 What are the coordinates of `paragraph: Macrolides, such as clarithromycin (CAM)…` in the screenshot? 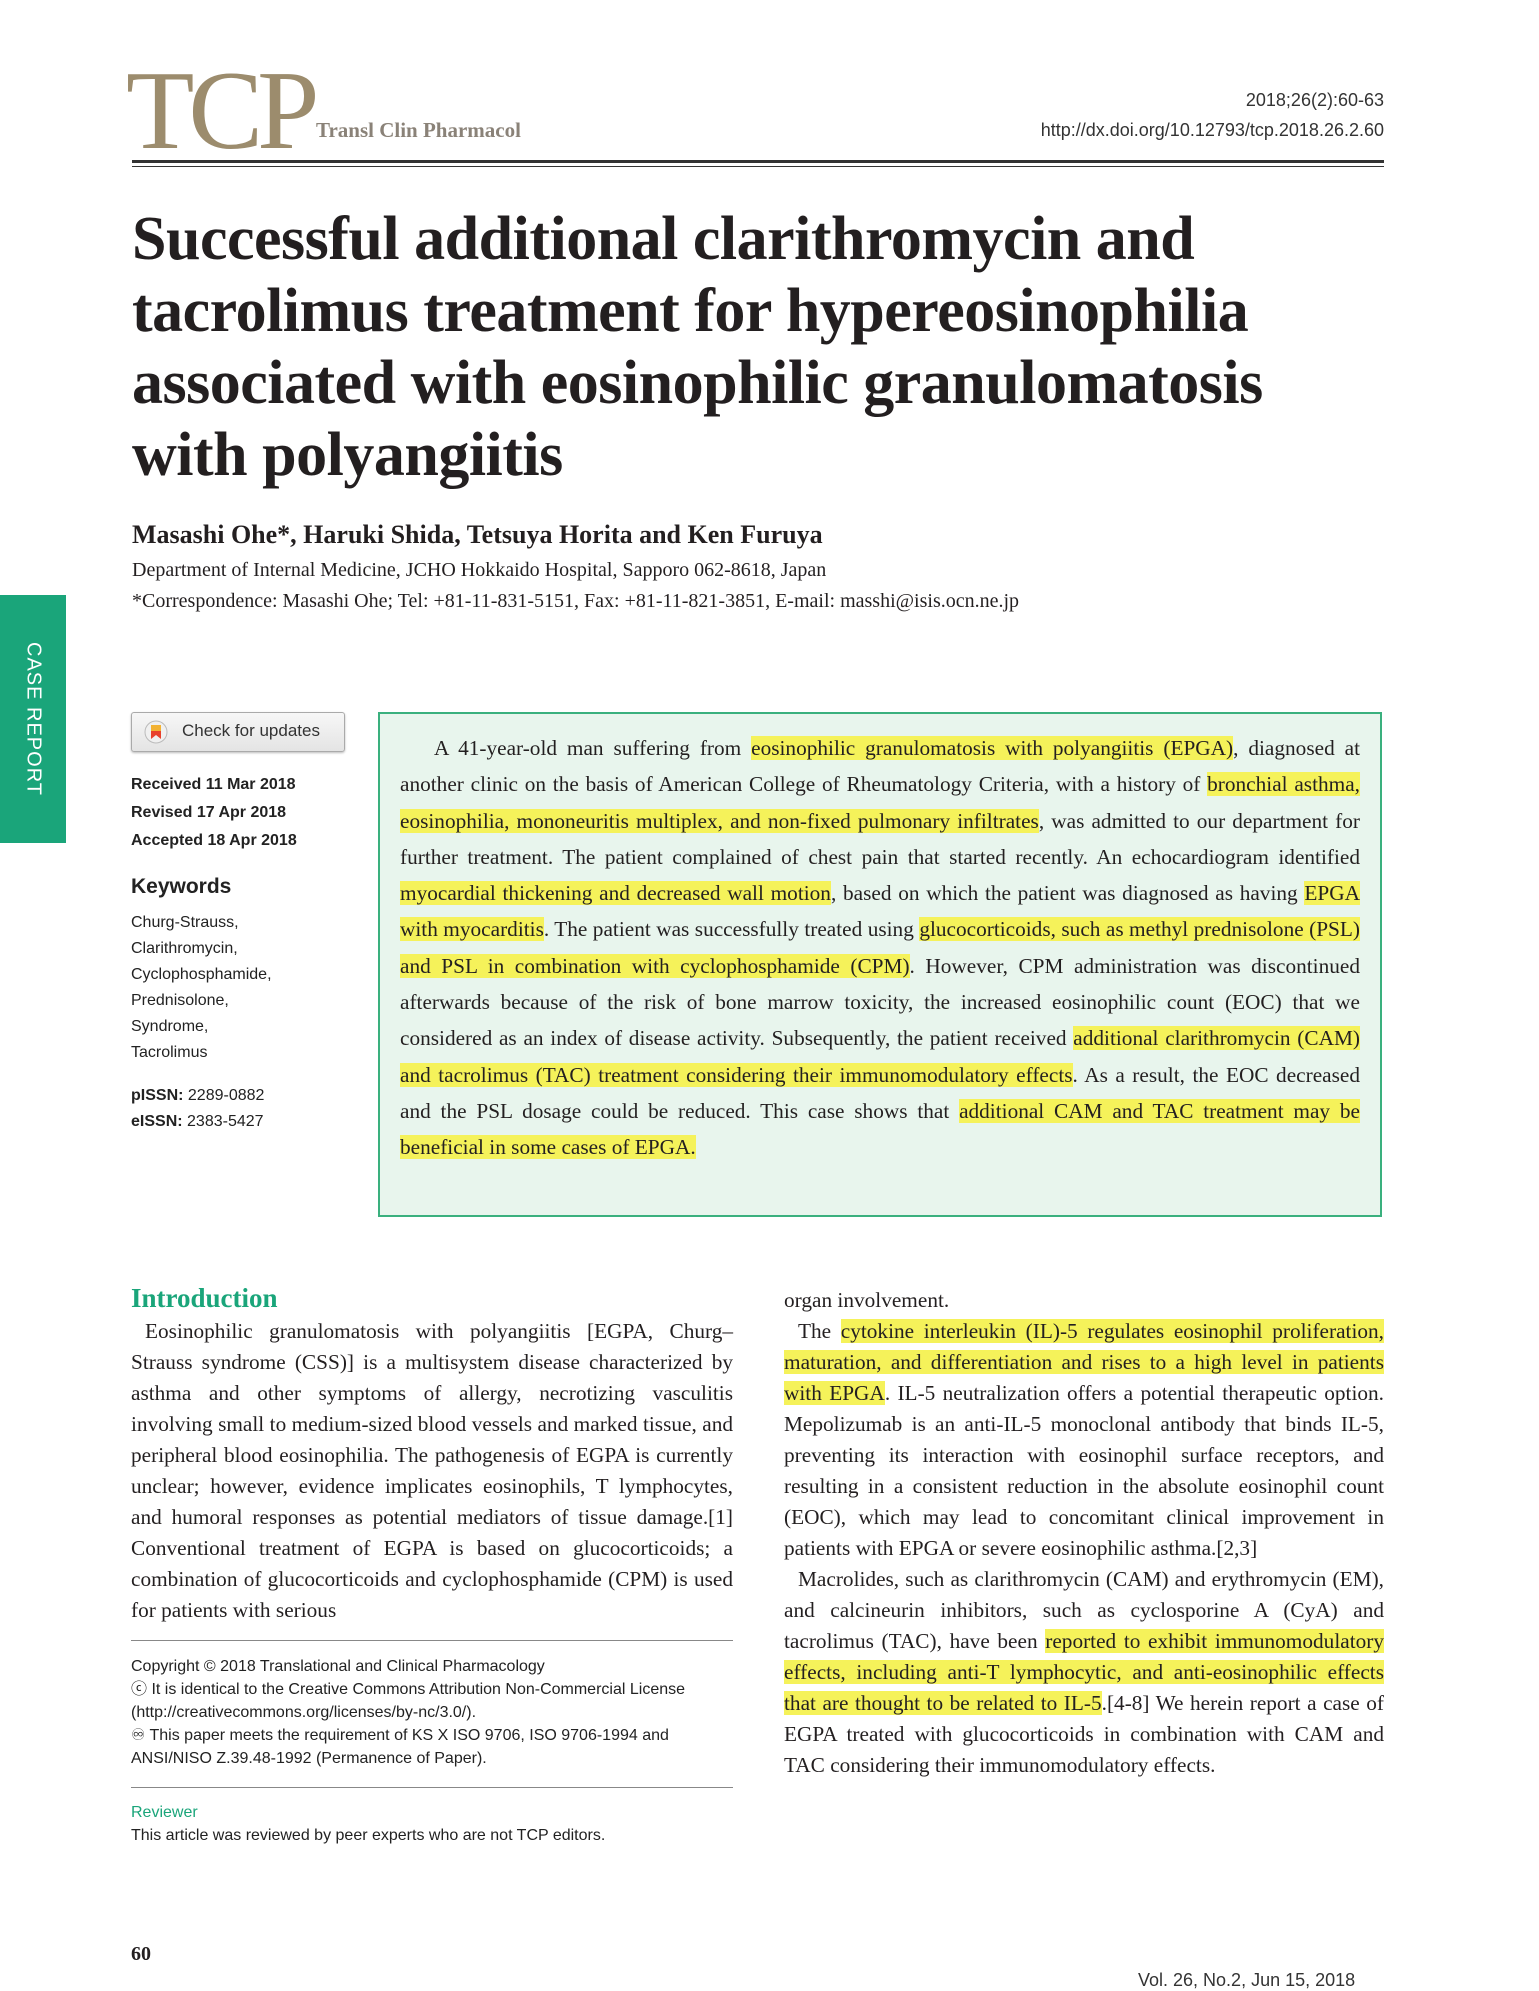 It's located at (1084, 1672).